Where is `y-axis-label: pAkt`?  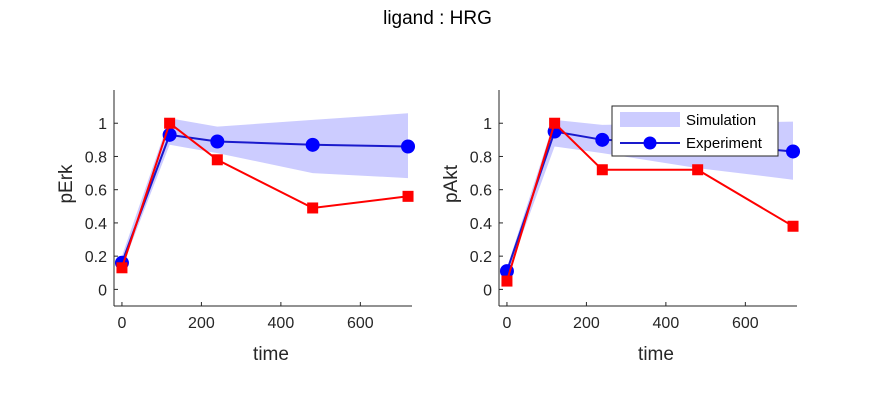
y-axis-label: pAkt is located at coordinates (451, 183).